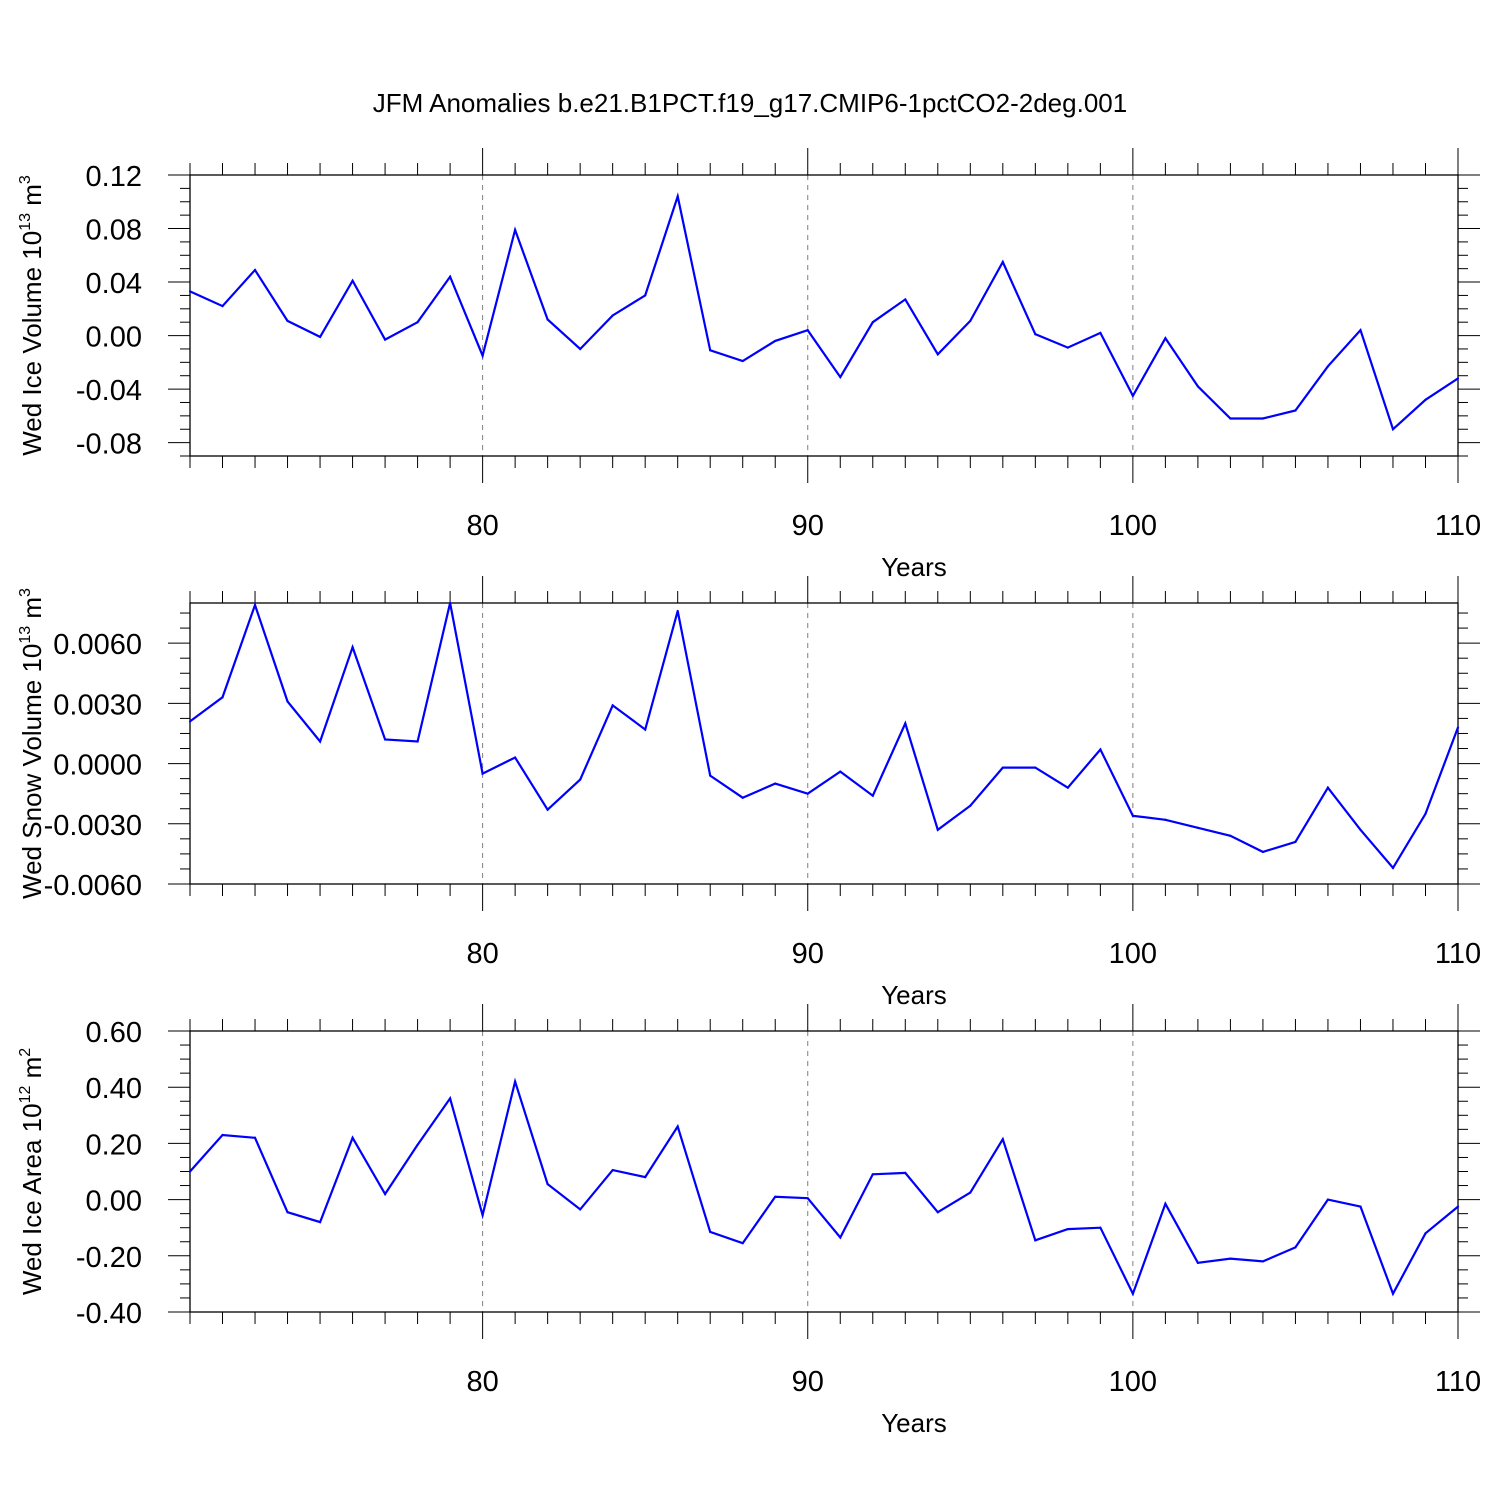 Image resolution: width=1500 pixels, height=1500 pixels. What do you see at coordinates (114, 1033) in the screenshot?
I see `y-tick-label: 0.60` at bounding box center [114, 1033].